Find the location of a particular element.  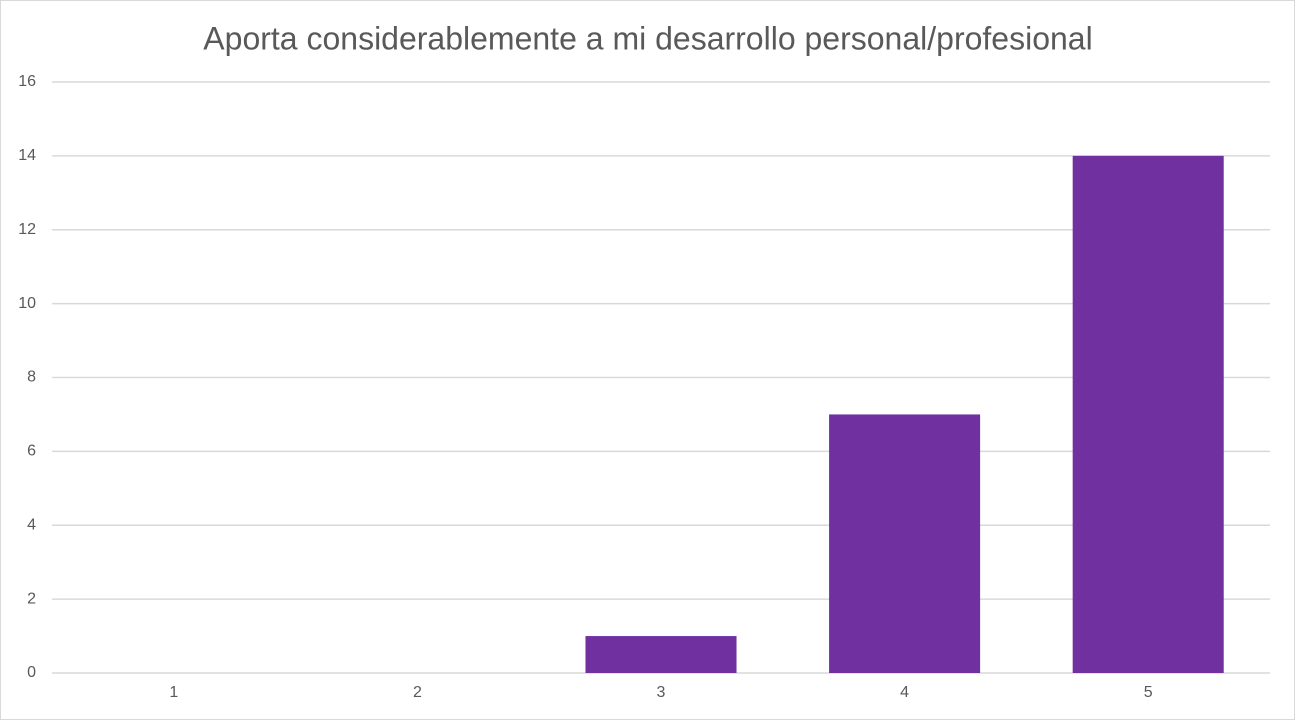

x-tick-label: 5 is located at coordinates (1148, 692).